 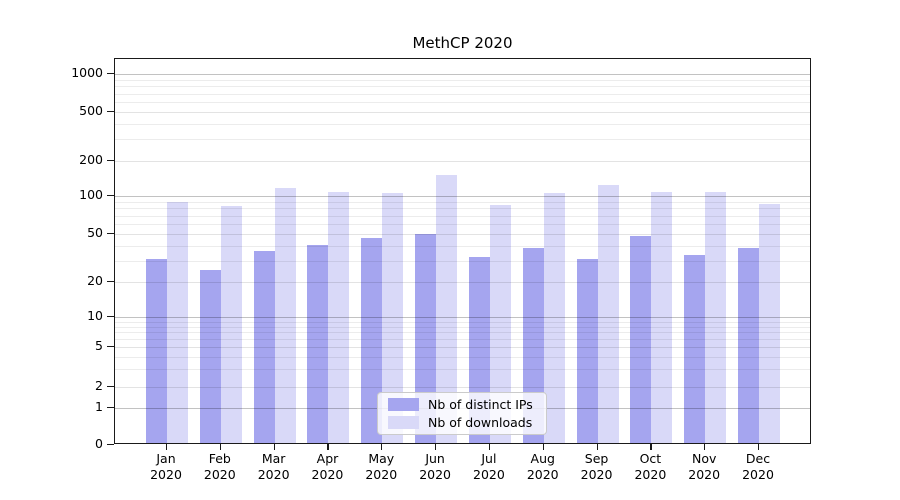 I want to click on y-tick-label: 10, so click(x=95, y=315).